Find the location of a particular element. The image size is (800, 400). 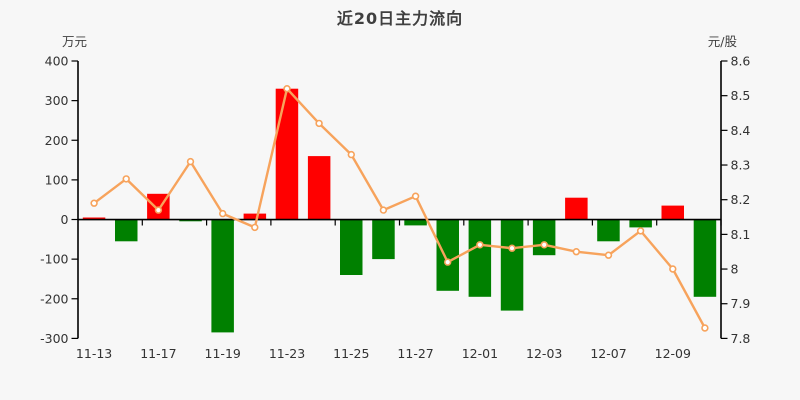

left-axis-tick-label: -200 is located at coordinates (54, 298).